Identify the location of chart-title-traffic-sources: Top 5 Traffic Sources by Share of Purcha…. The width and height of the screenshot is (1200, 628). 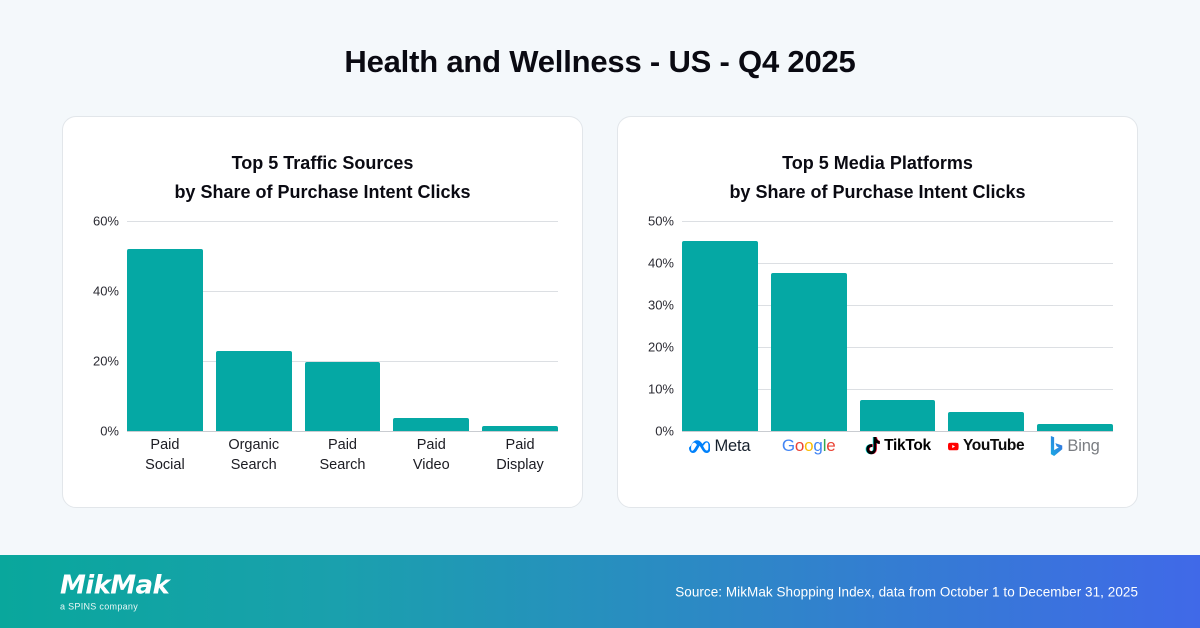
(322, 178).